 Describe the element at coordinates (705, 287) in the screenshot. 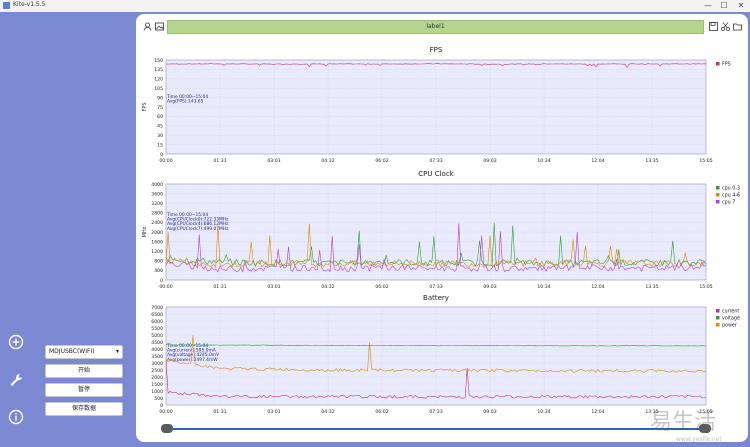

I see `x-tick-label: 15:05` at that location.